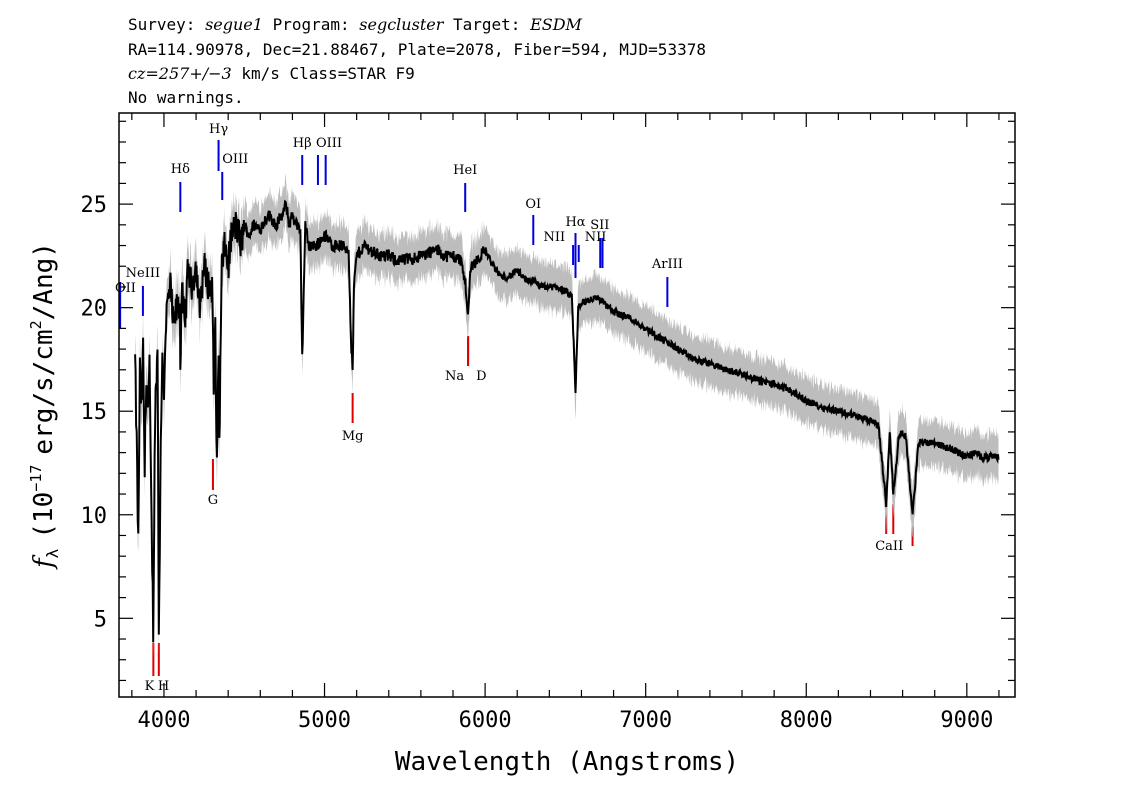 The image size is (1134, 810). What do you see at coordinates (94, 516) in the screenshot?
I see `y-tick-label: 10` at bounding box center [94, 516].